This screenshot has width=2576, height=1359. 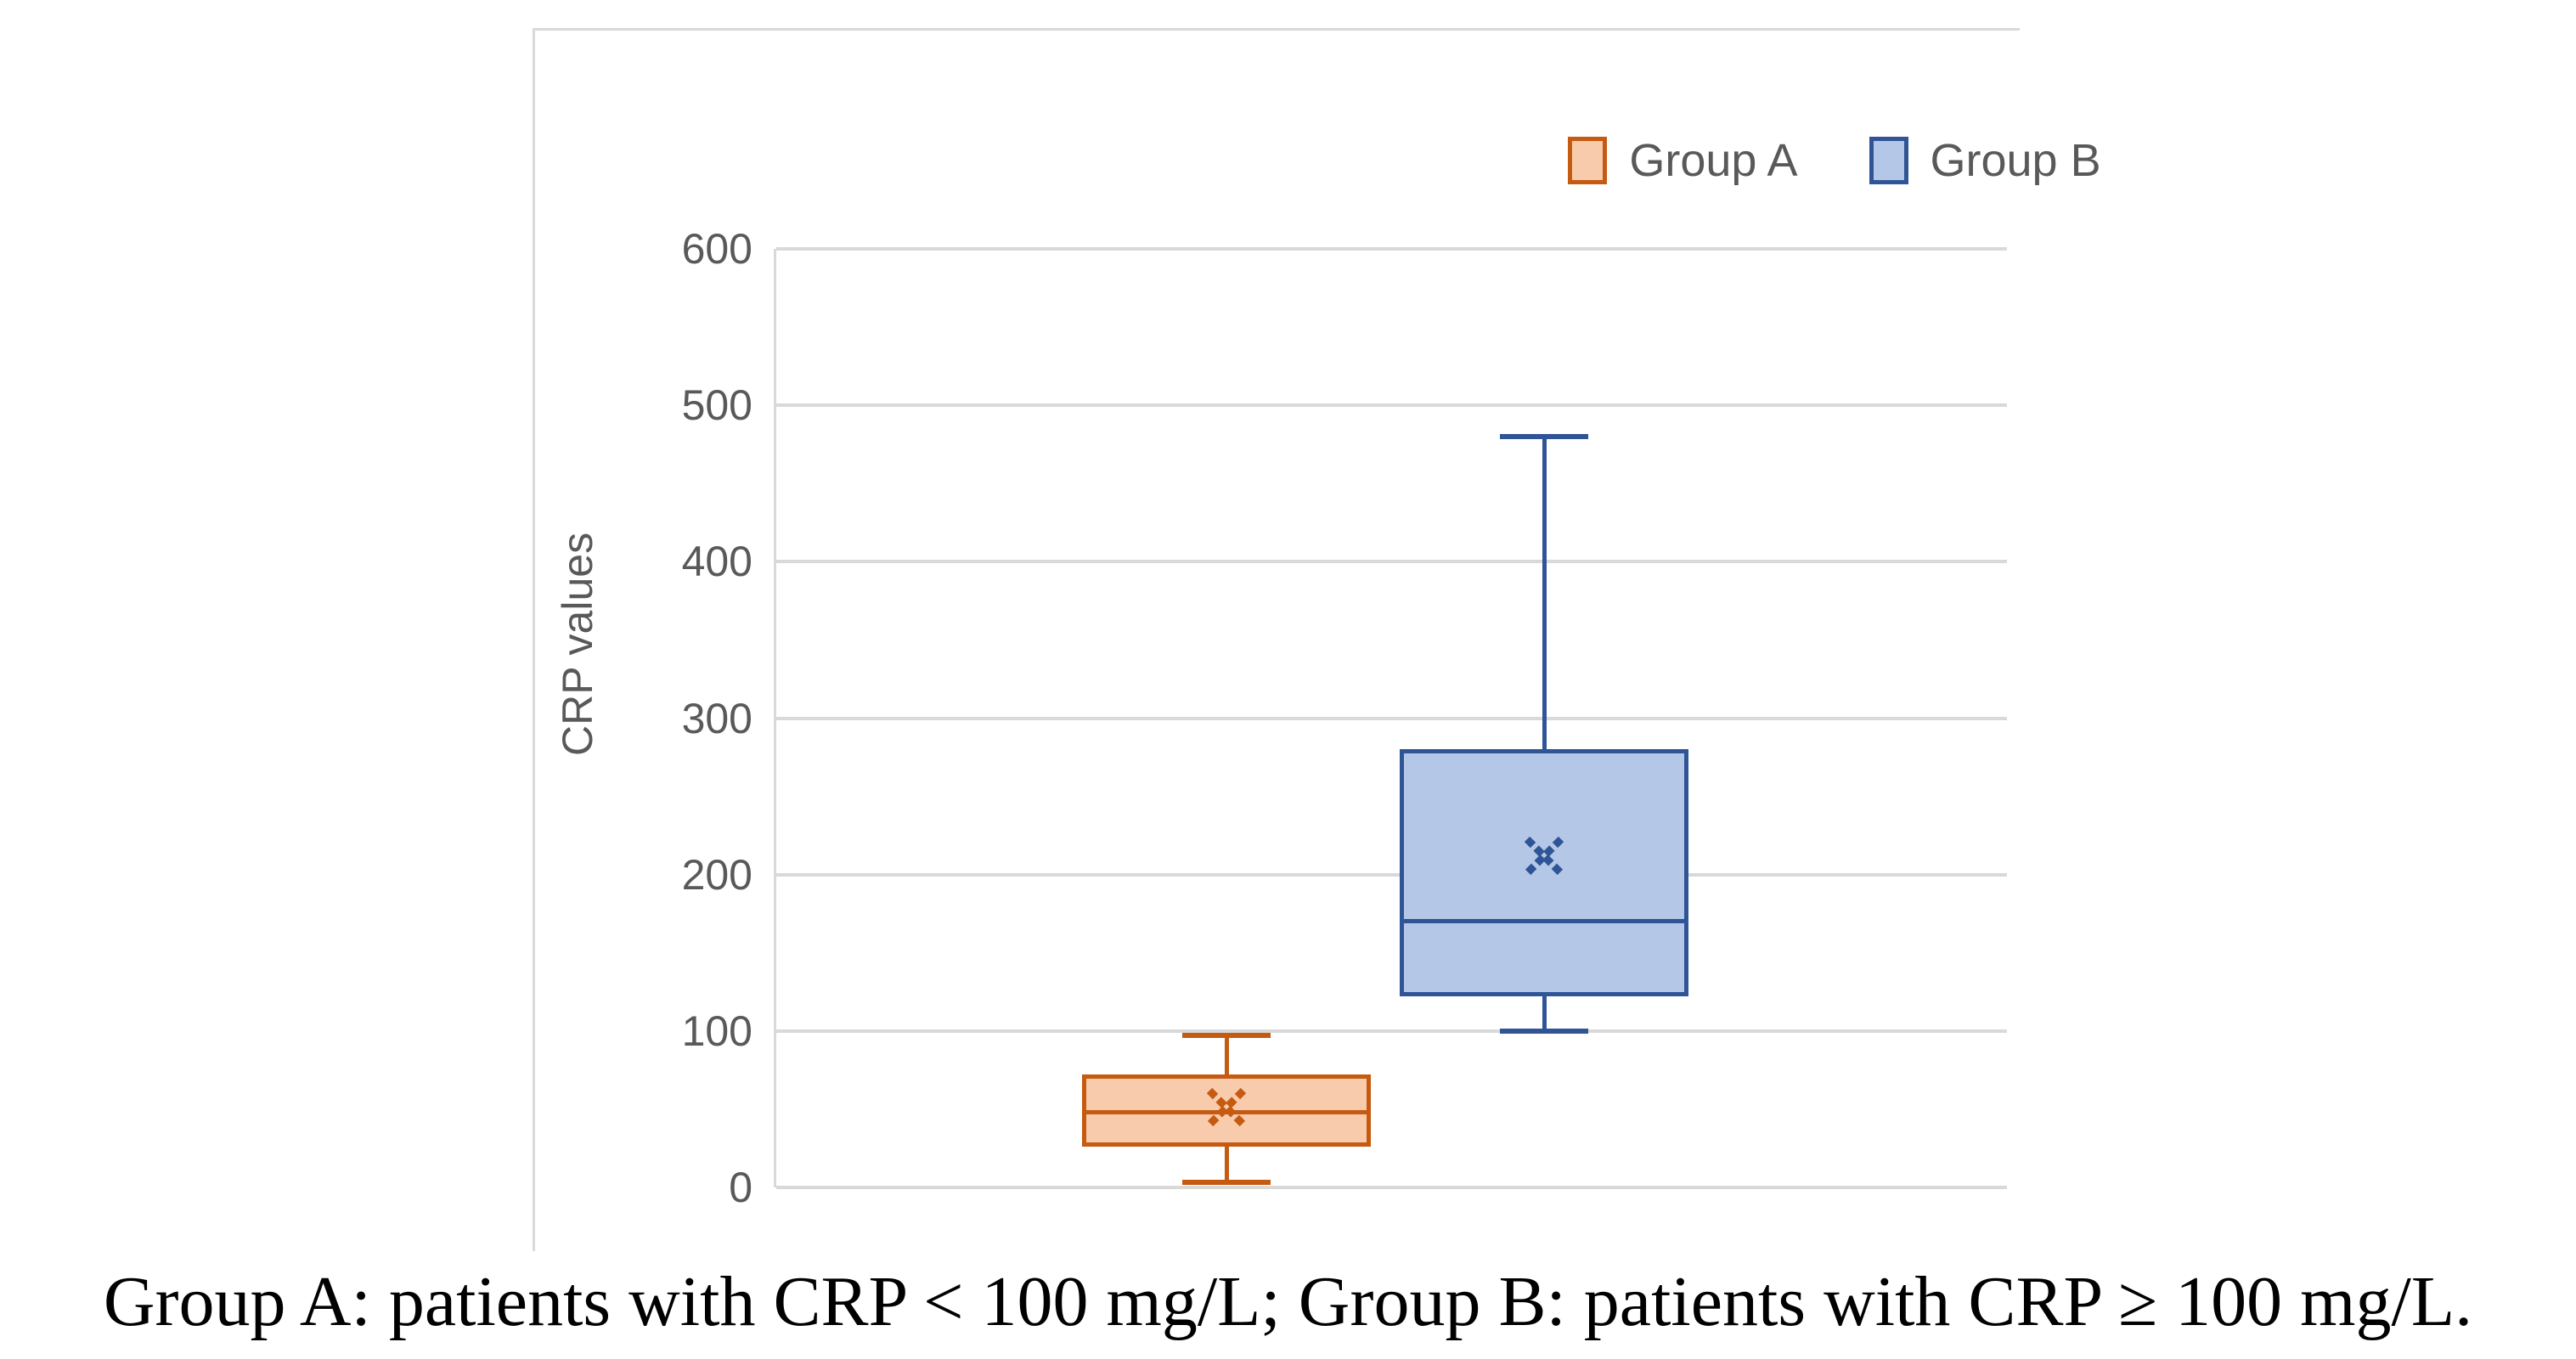 I want to click on upper-whisker-group-a, so click(x=1226, y=1055).